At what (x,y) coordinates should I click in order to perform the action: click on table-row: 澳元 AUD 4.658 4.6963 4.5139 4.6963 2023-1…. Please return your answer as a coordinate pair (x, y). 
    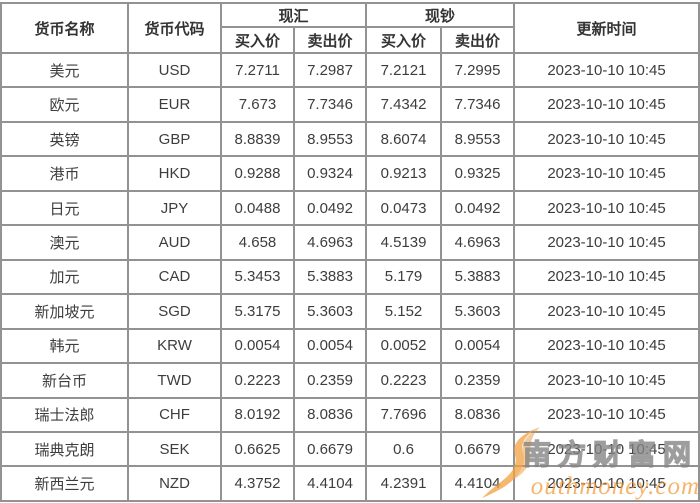
    Looking at the image, I should click on (350, 242).